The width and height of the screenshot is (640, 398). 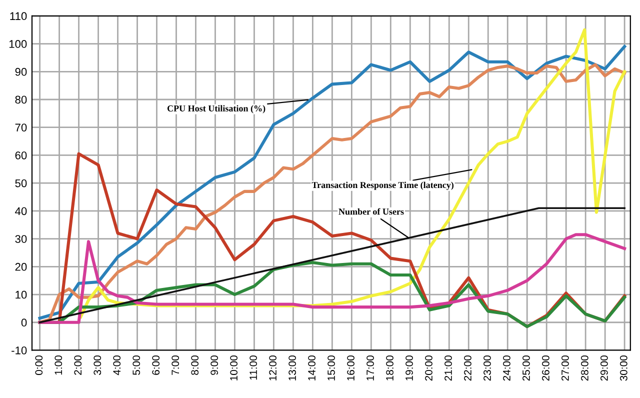 What do you see at coordinates (21, 100) in the screenshot?
I see `y-tick-label: 80` at bounding box center [21, 100].